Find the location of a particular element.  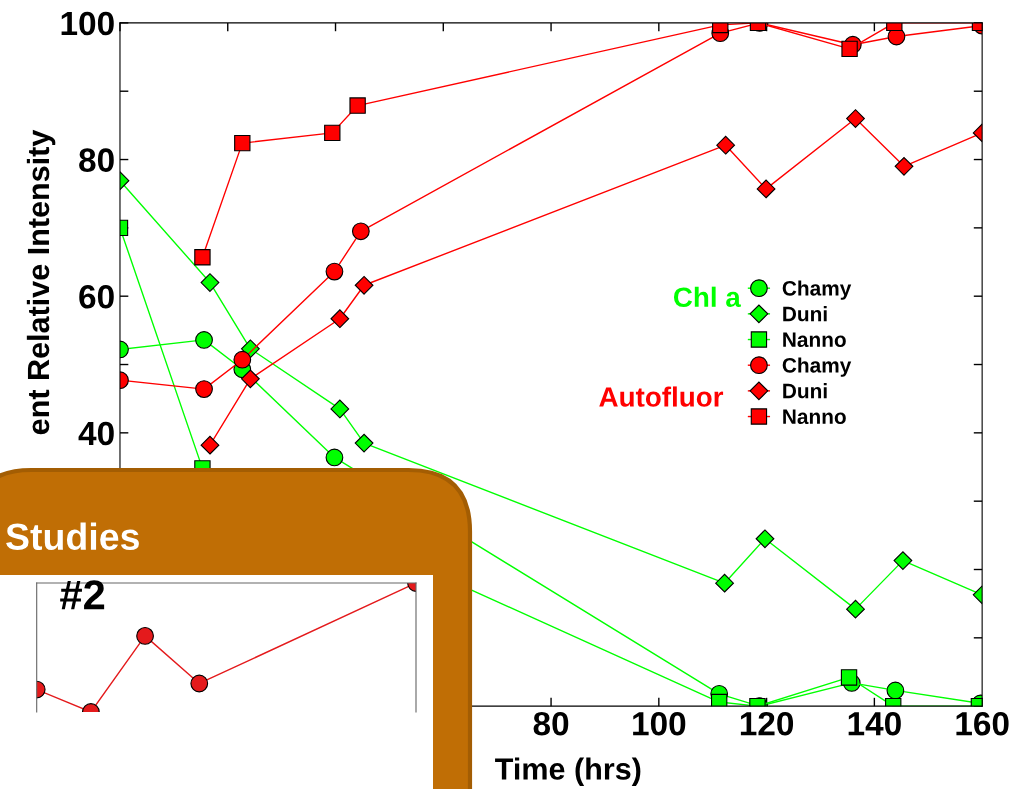

y-tick-label: 40 is located at coordinates (96, 433).